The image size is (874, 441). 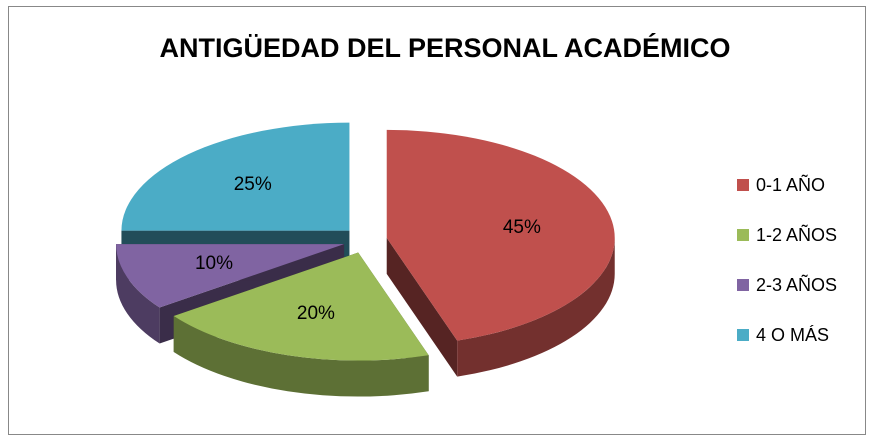 I want to click on legend-label: 4 O MÁS, so click(x=792, y=335).